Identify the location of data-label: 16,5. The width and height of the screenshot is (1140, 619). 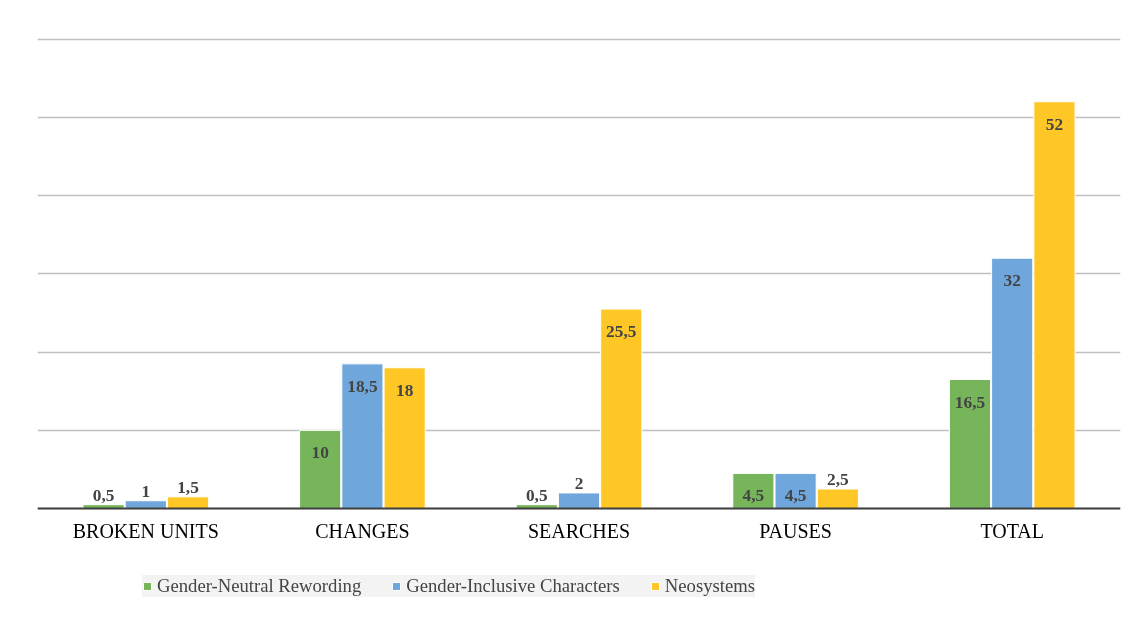
(970, 402).